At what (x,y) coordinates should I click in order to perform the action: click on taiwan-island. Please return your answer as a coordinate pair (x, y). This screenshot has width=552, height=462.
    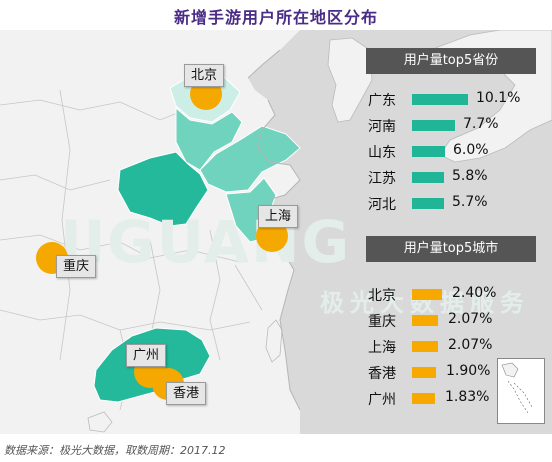
    Looking at the image, I should click on (274, 341).